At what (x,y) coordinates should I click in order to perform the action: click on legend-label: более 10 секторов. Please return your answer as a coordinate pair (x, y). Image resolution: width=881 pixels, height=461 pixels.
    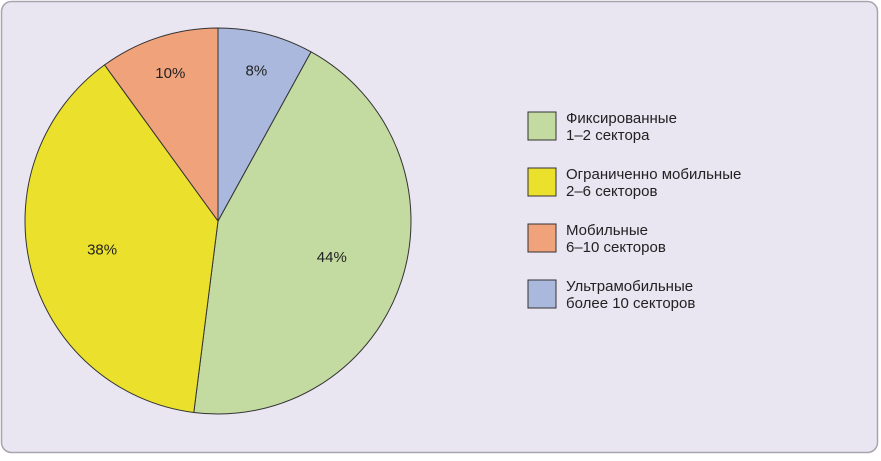
    Looking at the image, I should click on (630, 303).